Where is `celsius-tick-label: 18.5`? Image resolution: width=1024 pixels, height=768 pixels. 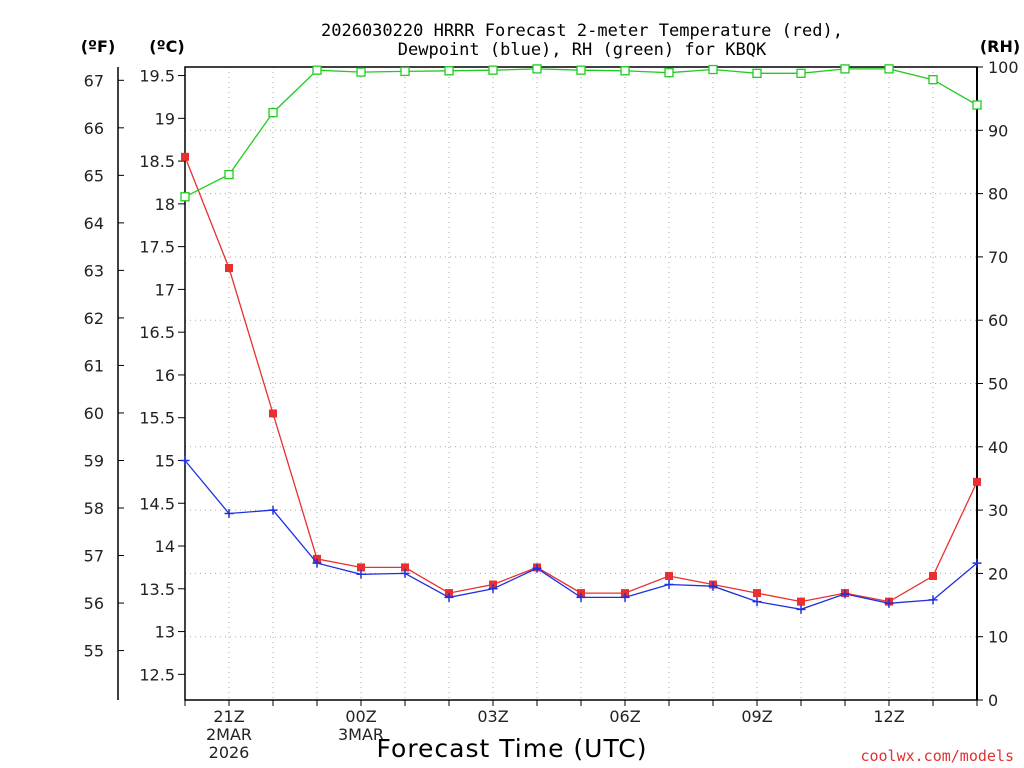
celsius-tick-label: 18.5 is located at coordinates (157, 161).